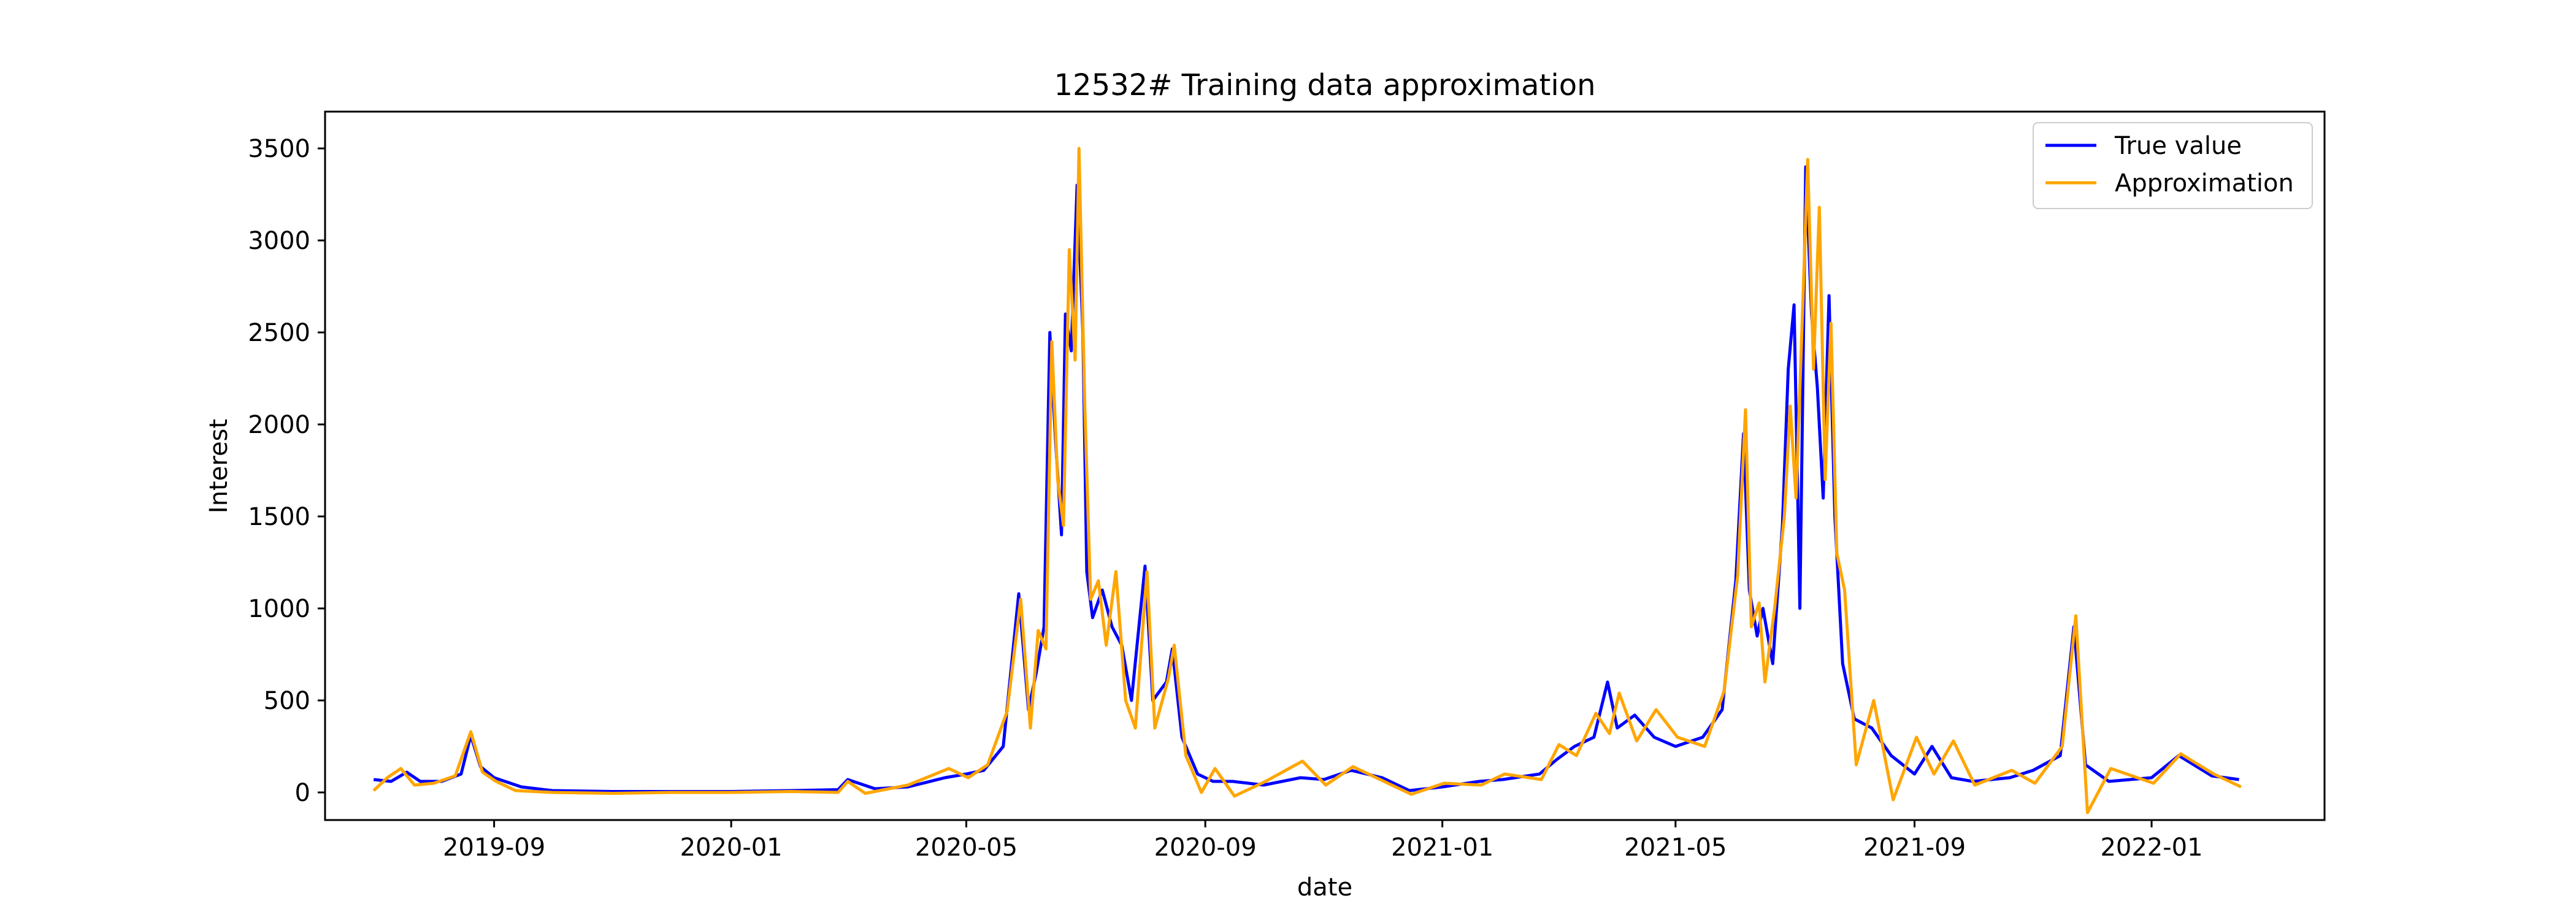  I want to click on legend-box, so click(2173, 165).